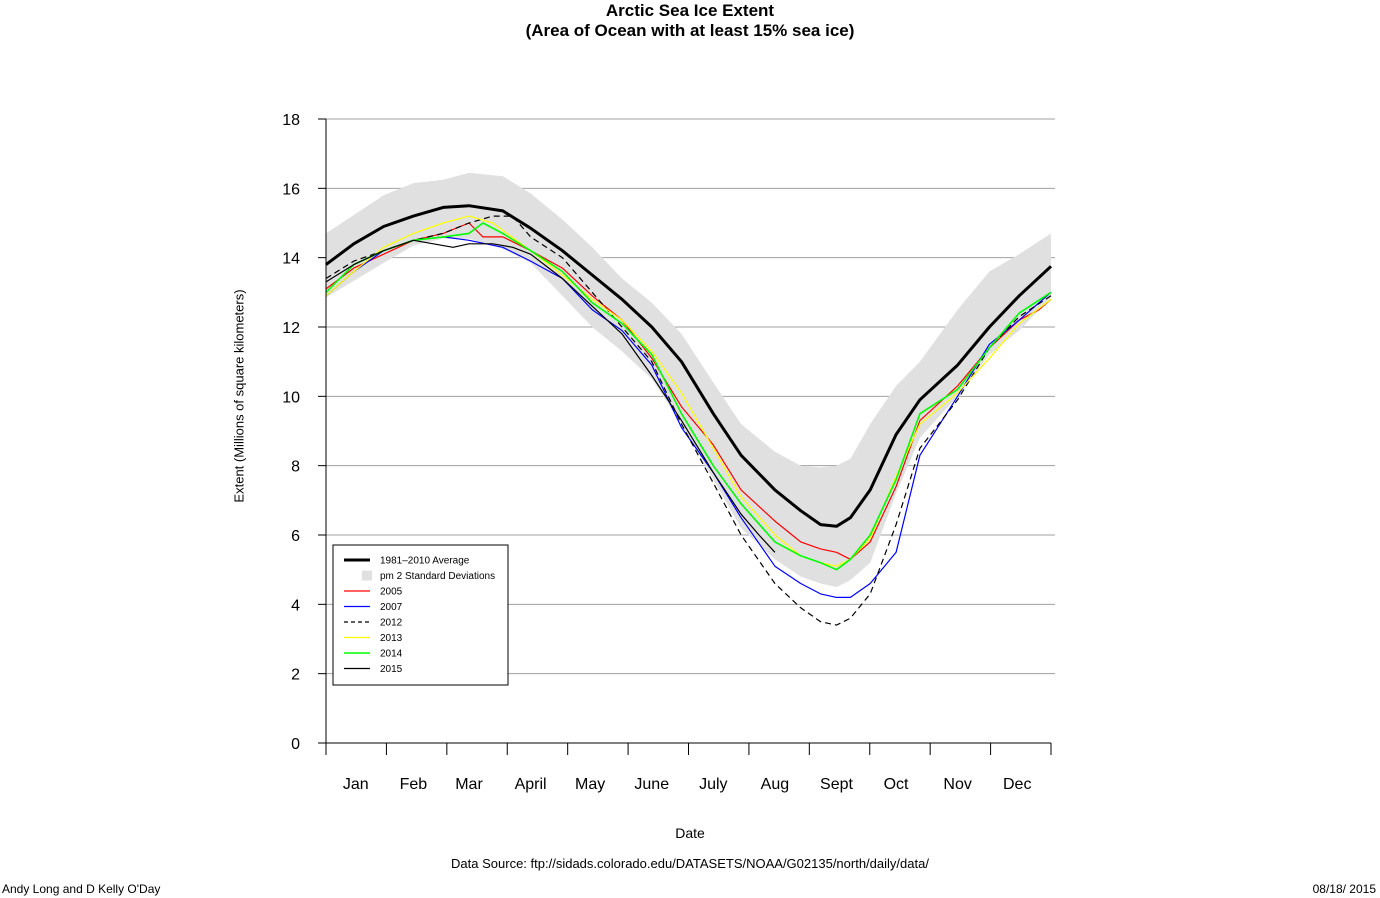  I want to click on series-line-2015, so click(550, 396).